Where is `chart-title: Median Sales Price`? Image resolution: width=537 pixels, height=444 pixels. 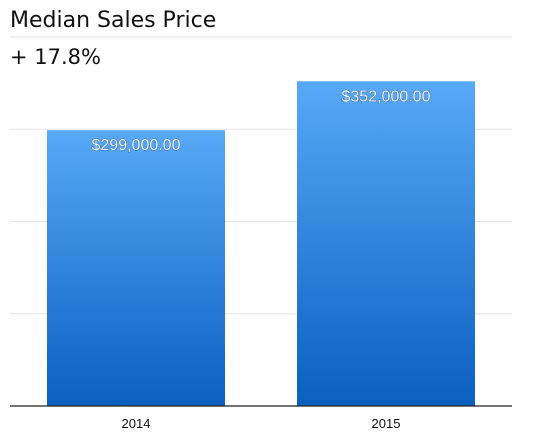
chart-title: Median Sales Price is located at coordinates (113, 20).